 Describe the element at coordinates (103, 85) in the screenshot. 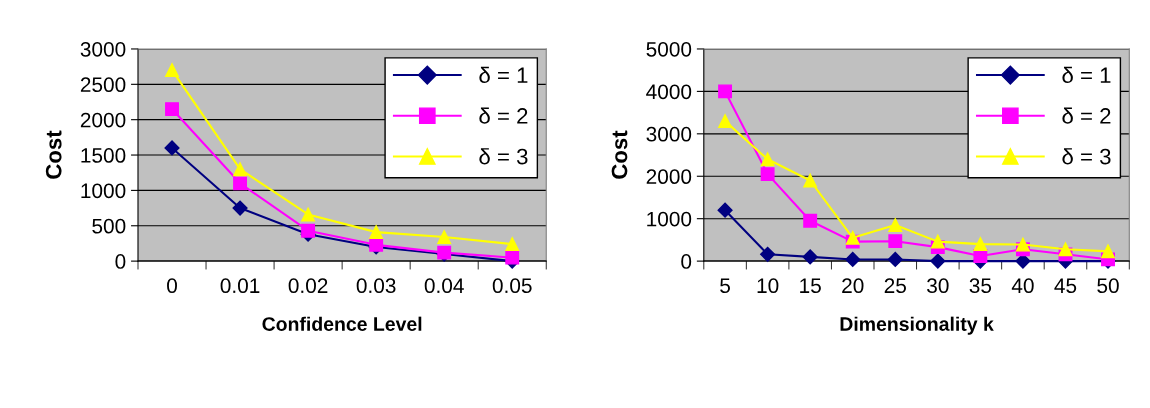

I see `y-tick-label: 2500` at that location.